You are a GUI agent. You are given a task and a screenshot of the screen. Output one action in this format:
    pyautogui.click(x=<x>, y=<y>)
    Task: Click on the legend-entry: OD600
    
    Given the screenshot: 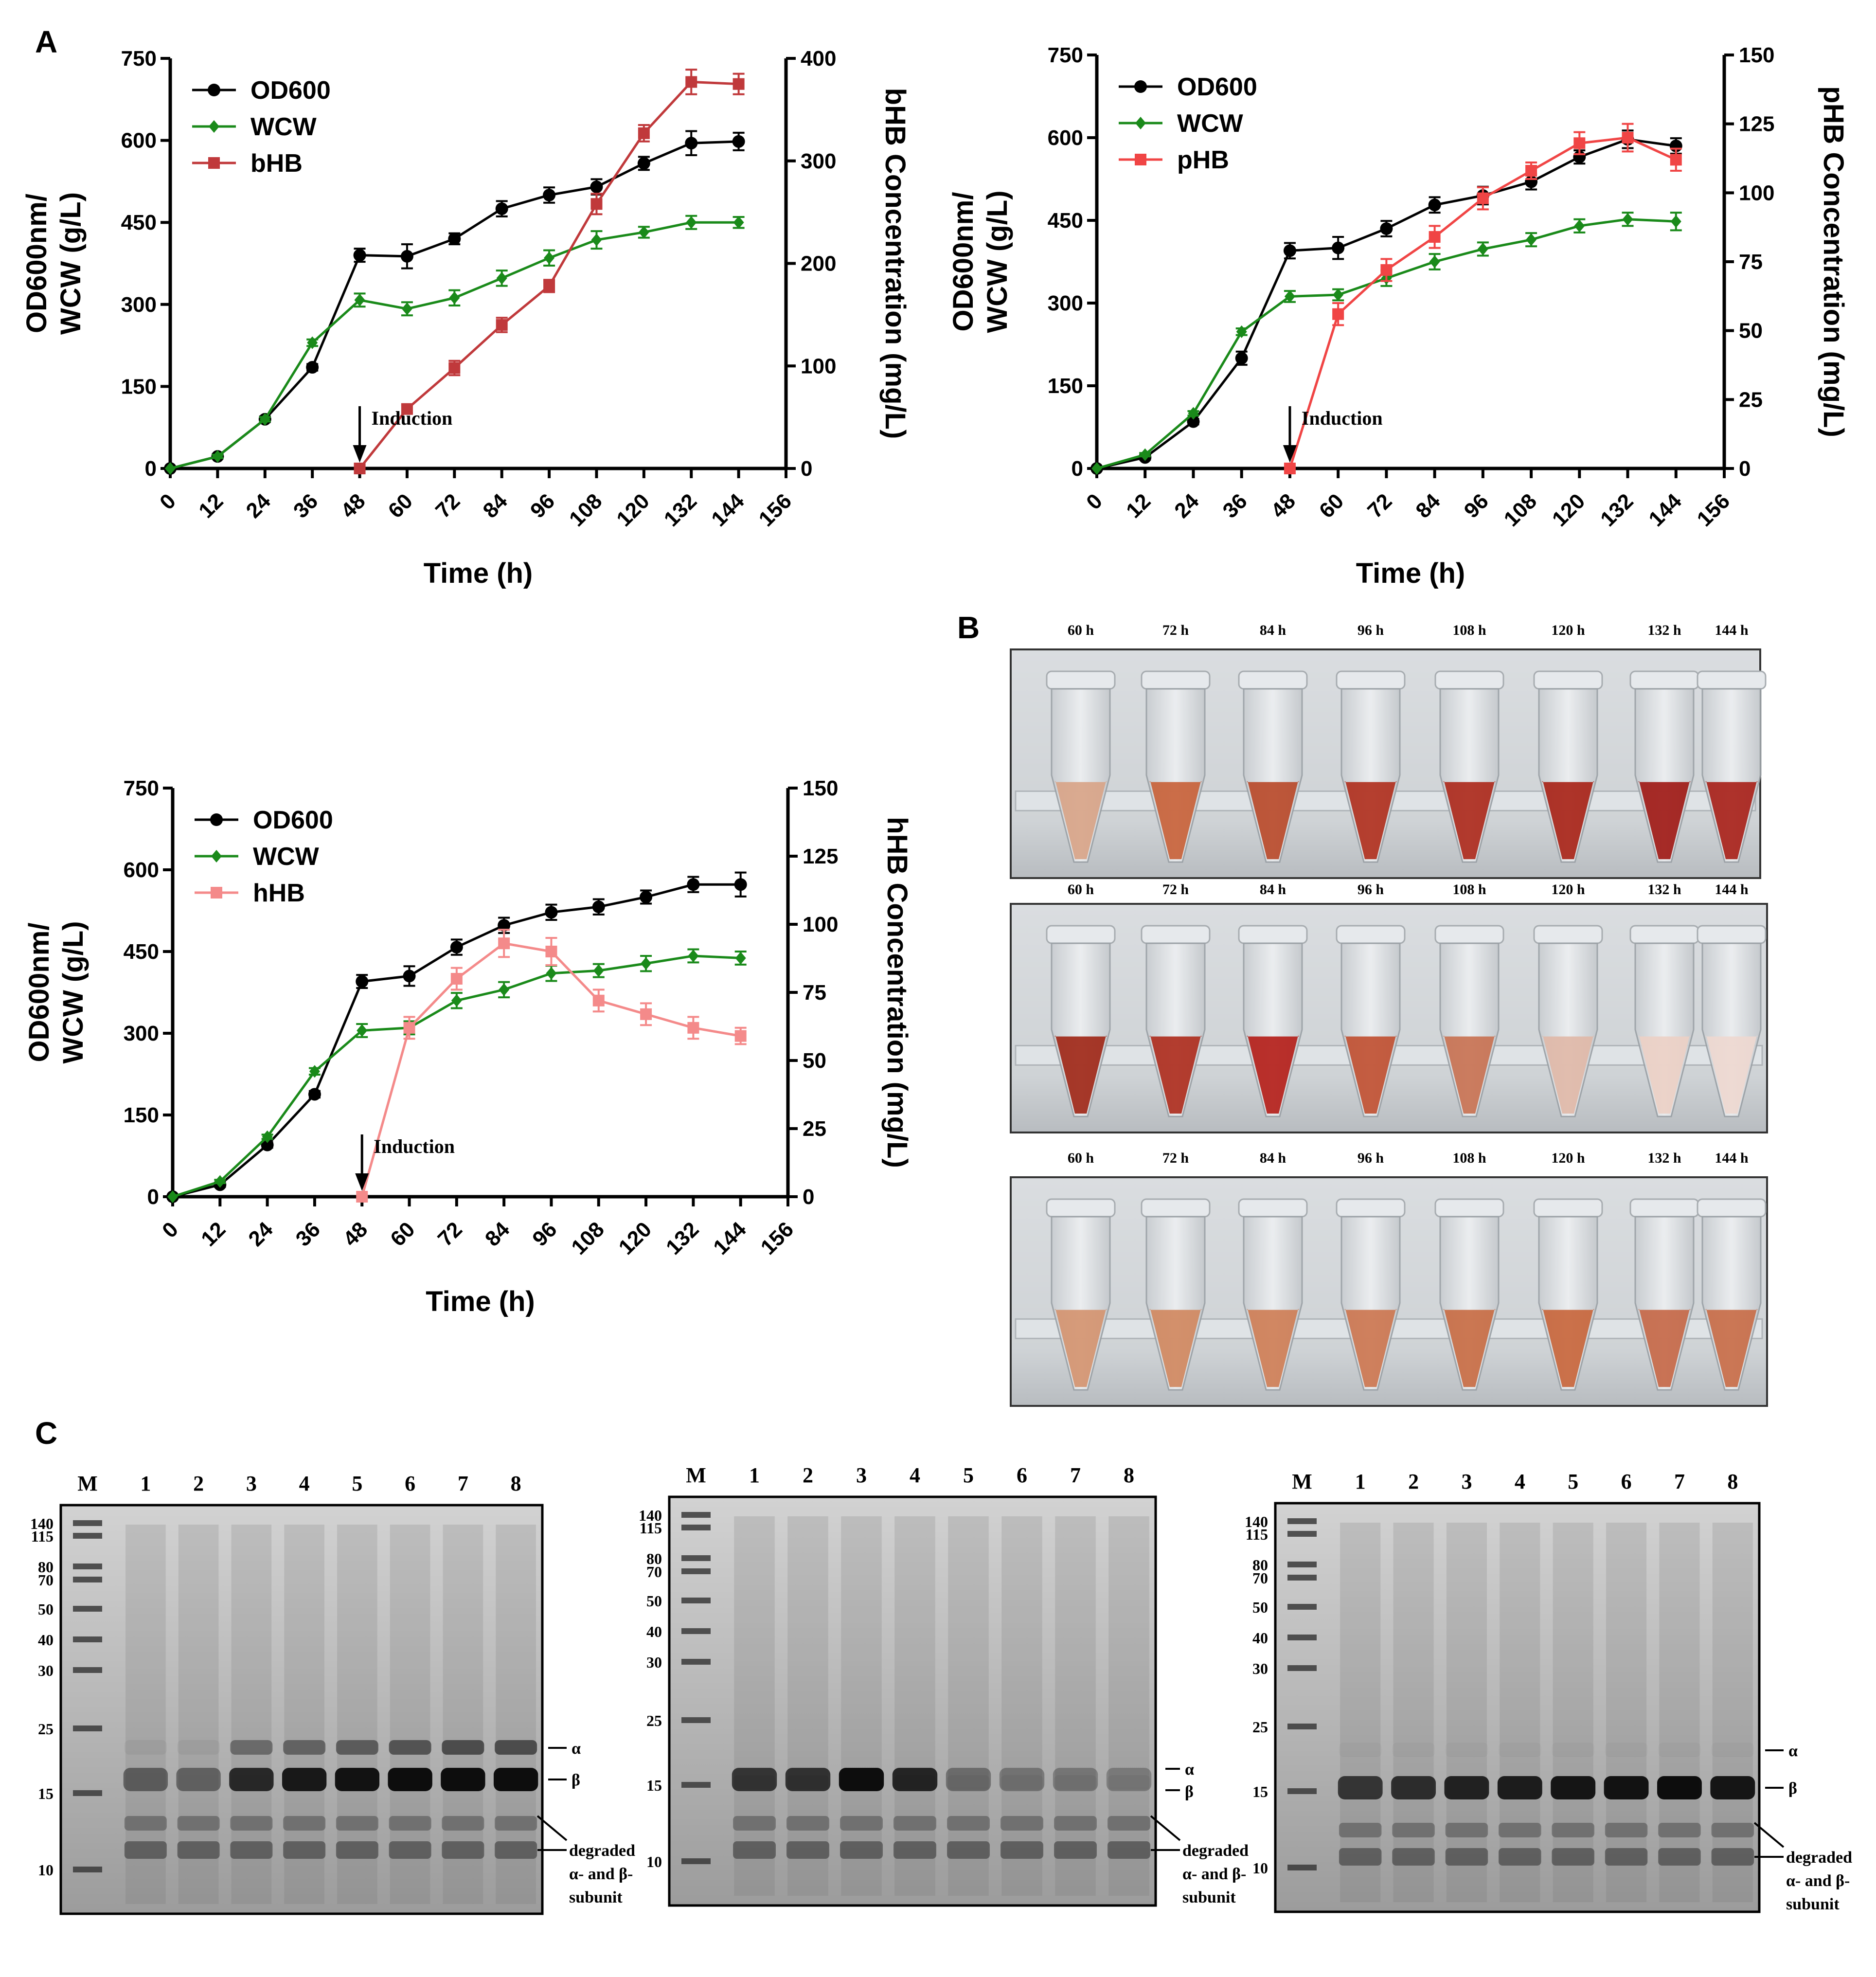 What is the action you would take?
    pyautogui.click(x=1217, y=87)
    